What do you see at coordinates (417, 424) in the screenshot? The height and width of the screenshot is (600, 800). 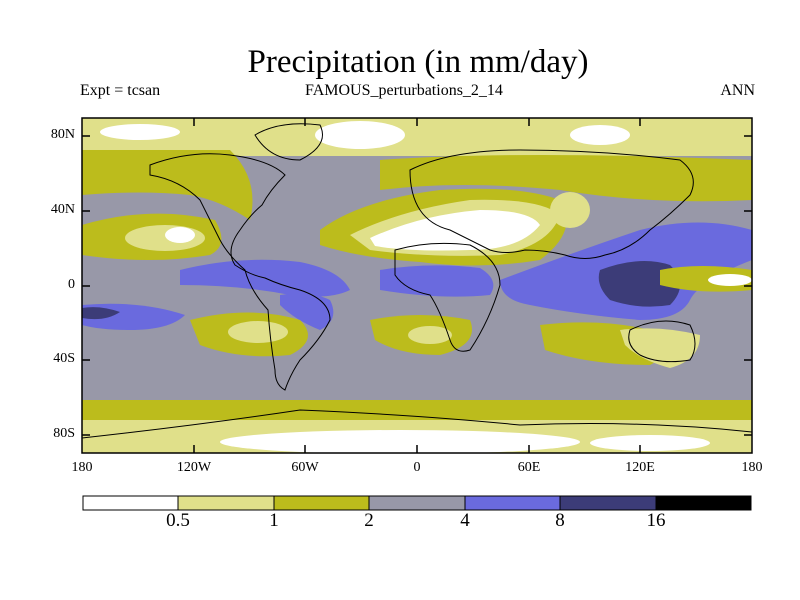 I see `coast-antarctica` at bounding box center [417, 424].